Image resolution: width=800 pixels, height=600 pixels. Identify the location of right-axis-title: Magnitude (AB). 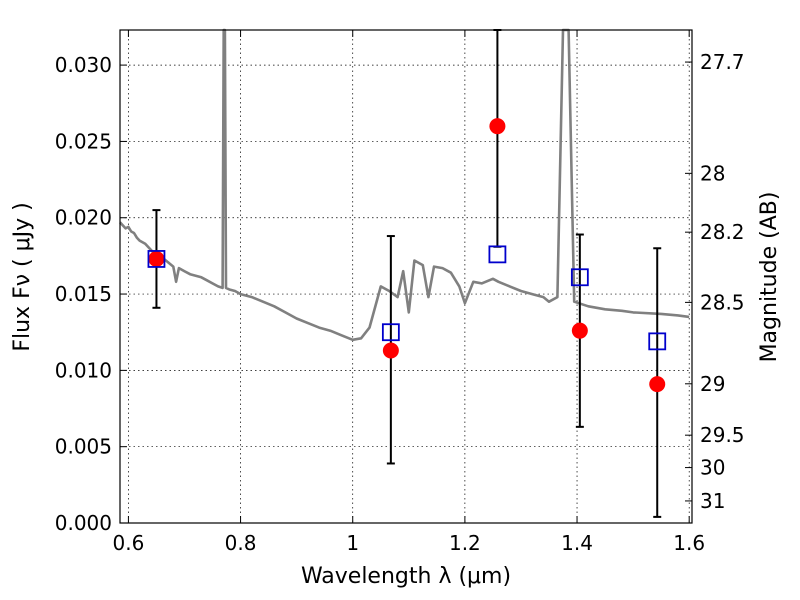
(769, 277).